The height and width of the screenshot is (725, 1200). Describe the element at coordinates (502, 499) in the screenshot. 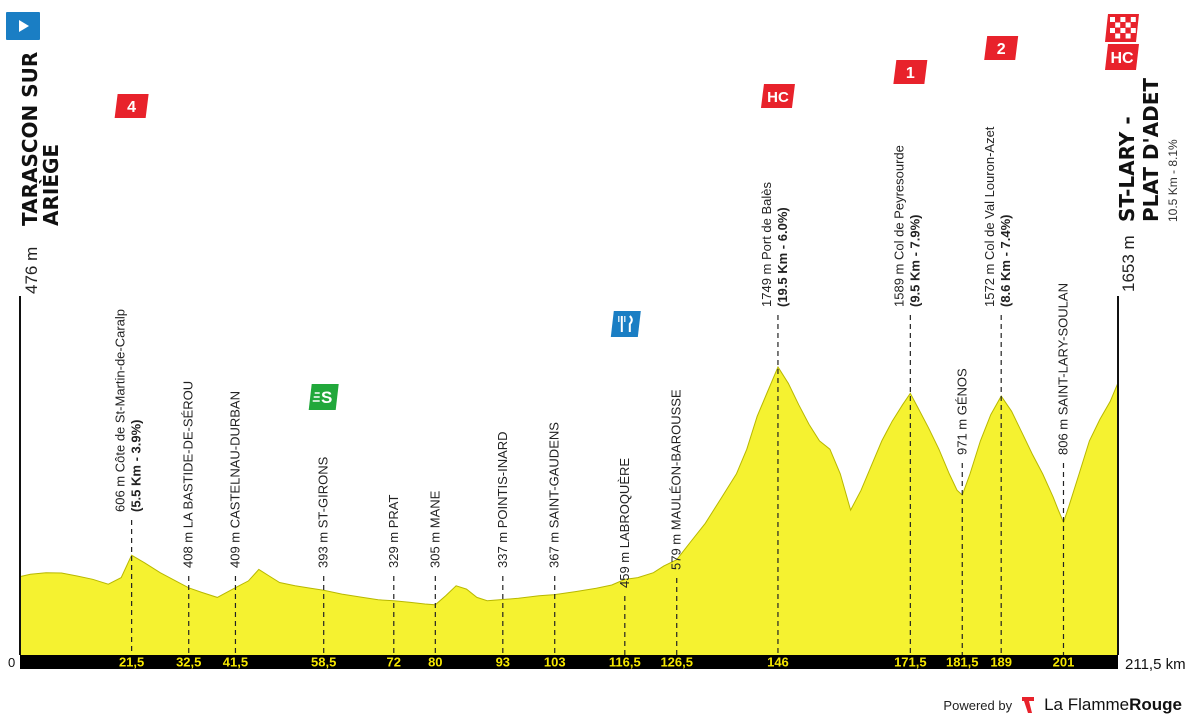

I see `waypoint-6-label: 337 m POINTIS-INARD` at that location.